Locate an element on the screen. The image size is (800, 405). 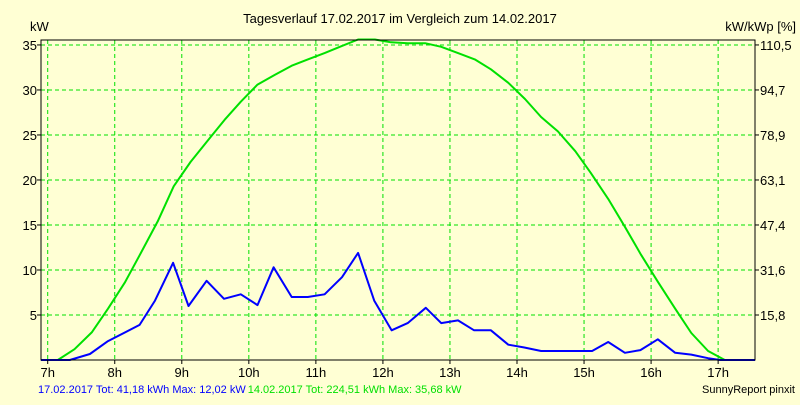
y-axis-label: kW is located at coordinates (40, 26).